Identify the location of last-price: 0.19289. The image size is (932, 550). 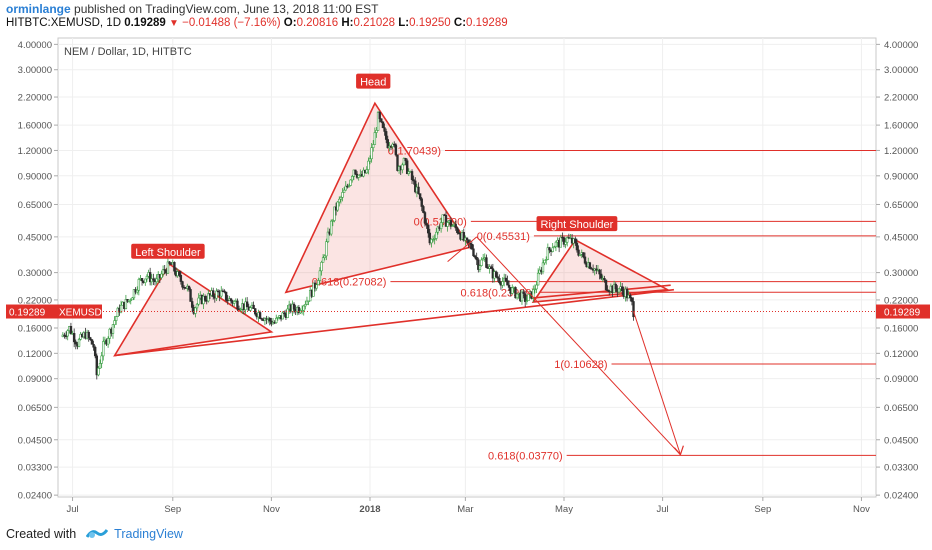
(145, 23).